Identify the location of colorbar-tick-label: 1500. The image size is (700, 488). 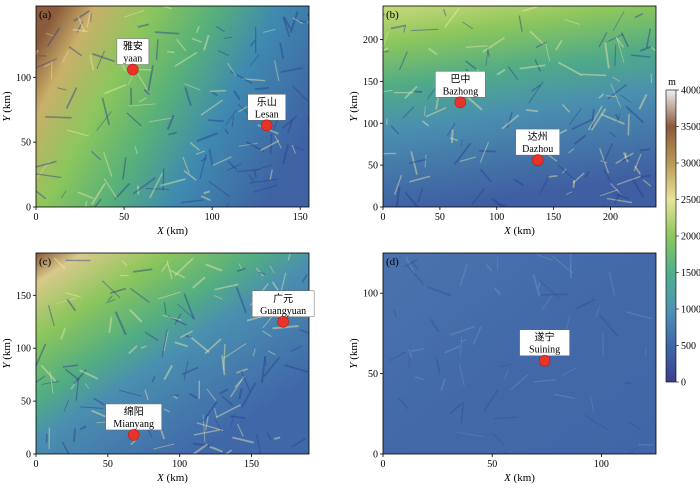
(690, 273).